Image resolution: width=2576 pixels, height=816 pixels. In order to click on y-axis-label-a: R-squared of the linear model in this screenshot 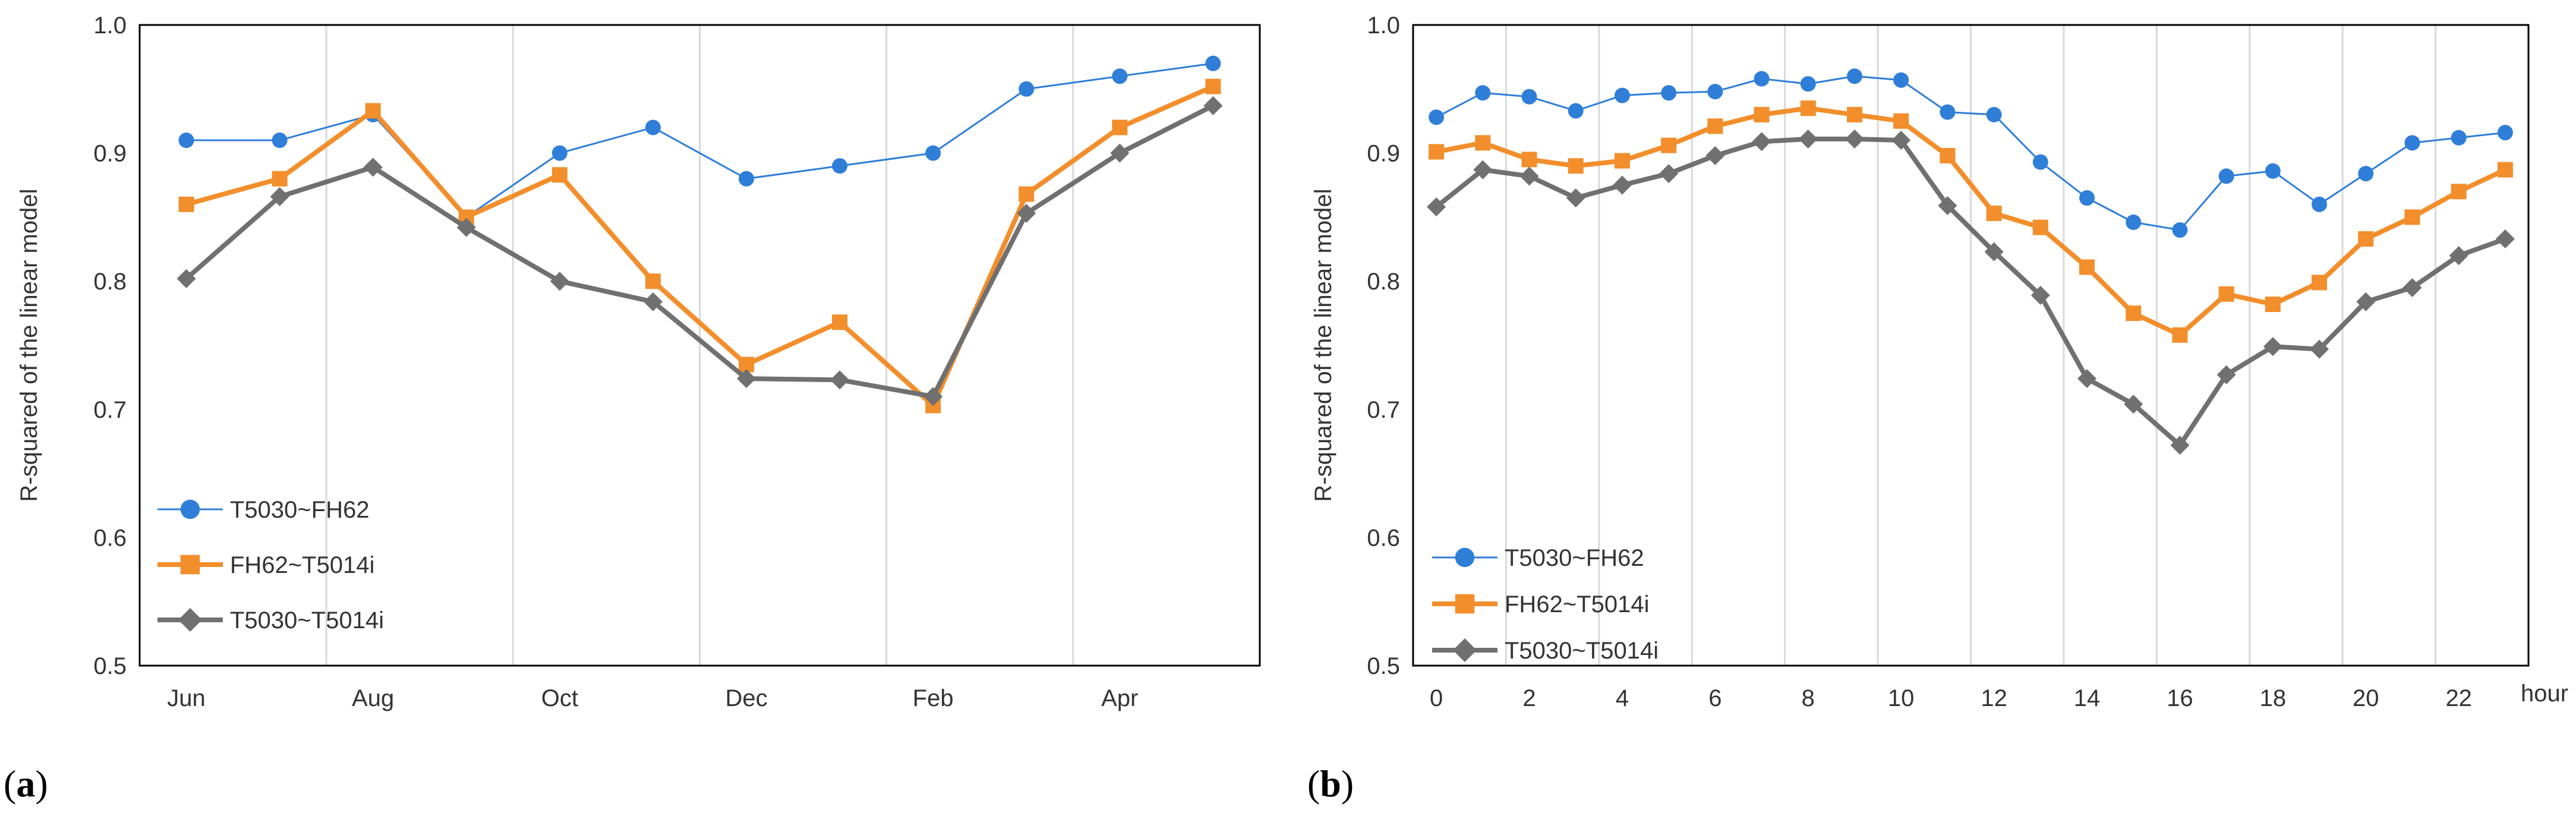, I will do `click(29, 345)`.